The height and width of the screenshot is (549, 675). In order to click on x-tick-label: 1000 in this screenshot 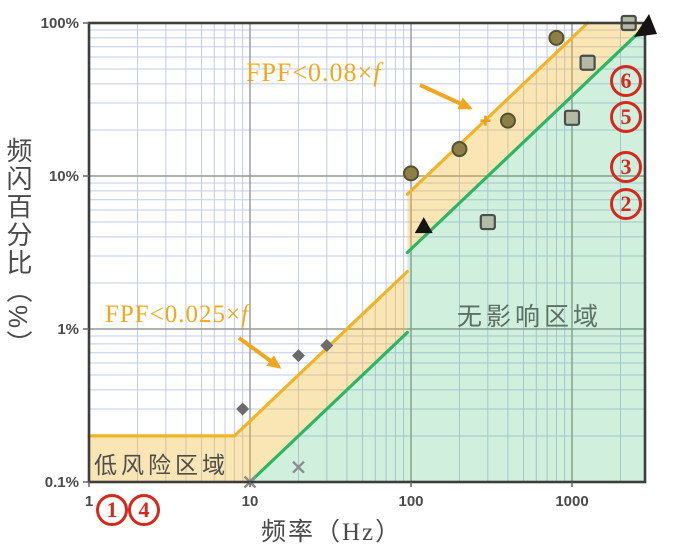, I will do `click(571, 501)`.